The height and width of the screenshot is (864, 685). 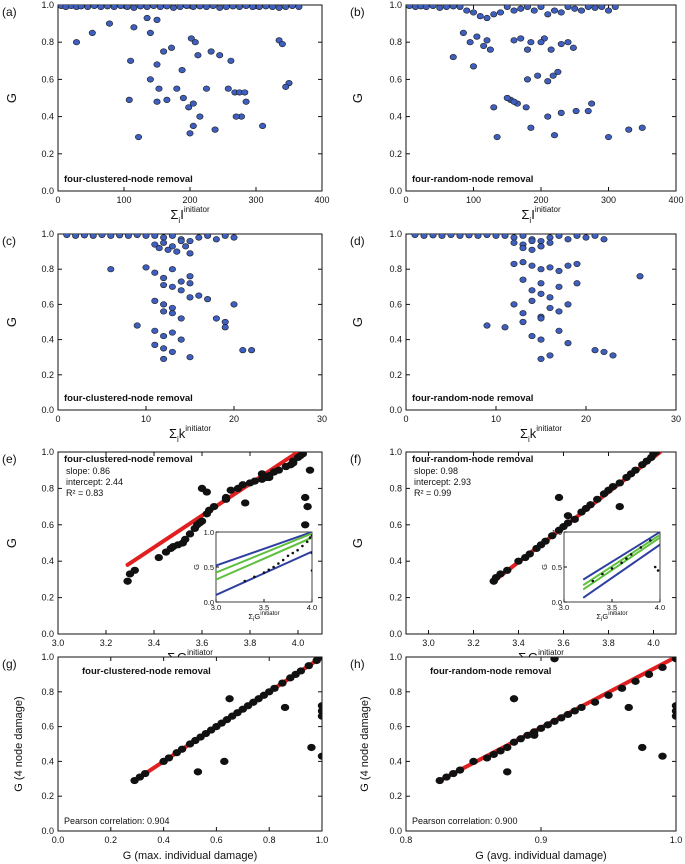 What do you see at coordinates (163, 840) in the screenshot?
I see `x-tick-label: 0.4` at bounding box center [163, 840].